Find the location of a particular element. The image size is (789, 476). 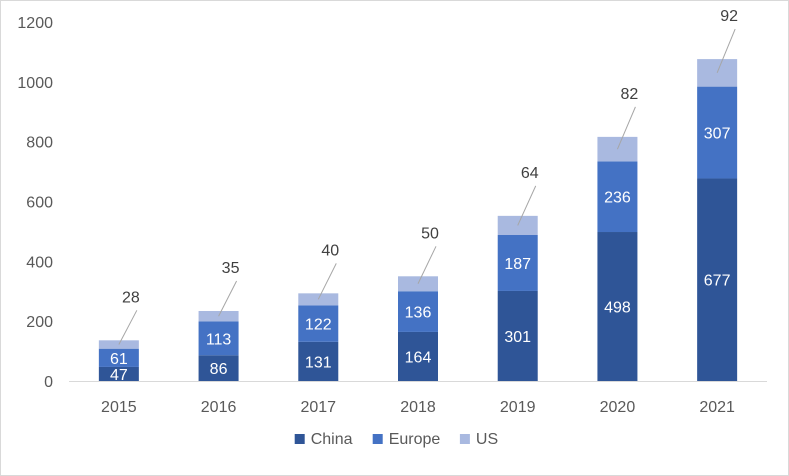

data-label: 113 is located at coordinates (219, 339).